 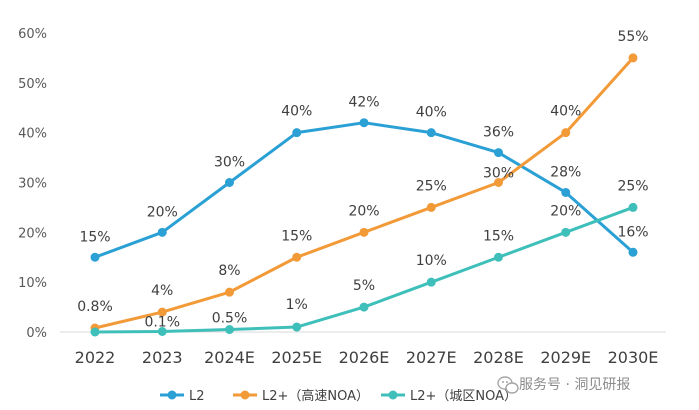 I want to click on data-label: 4%, so click(x=162, y=291).